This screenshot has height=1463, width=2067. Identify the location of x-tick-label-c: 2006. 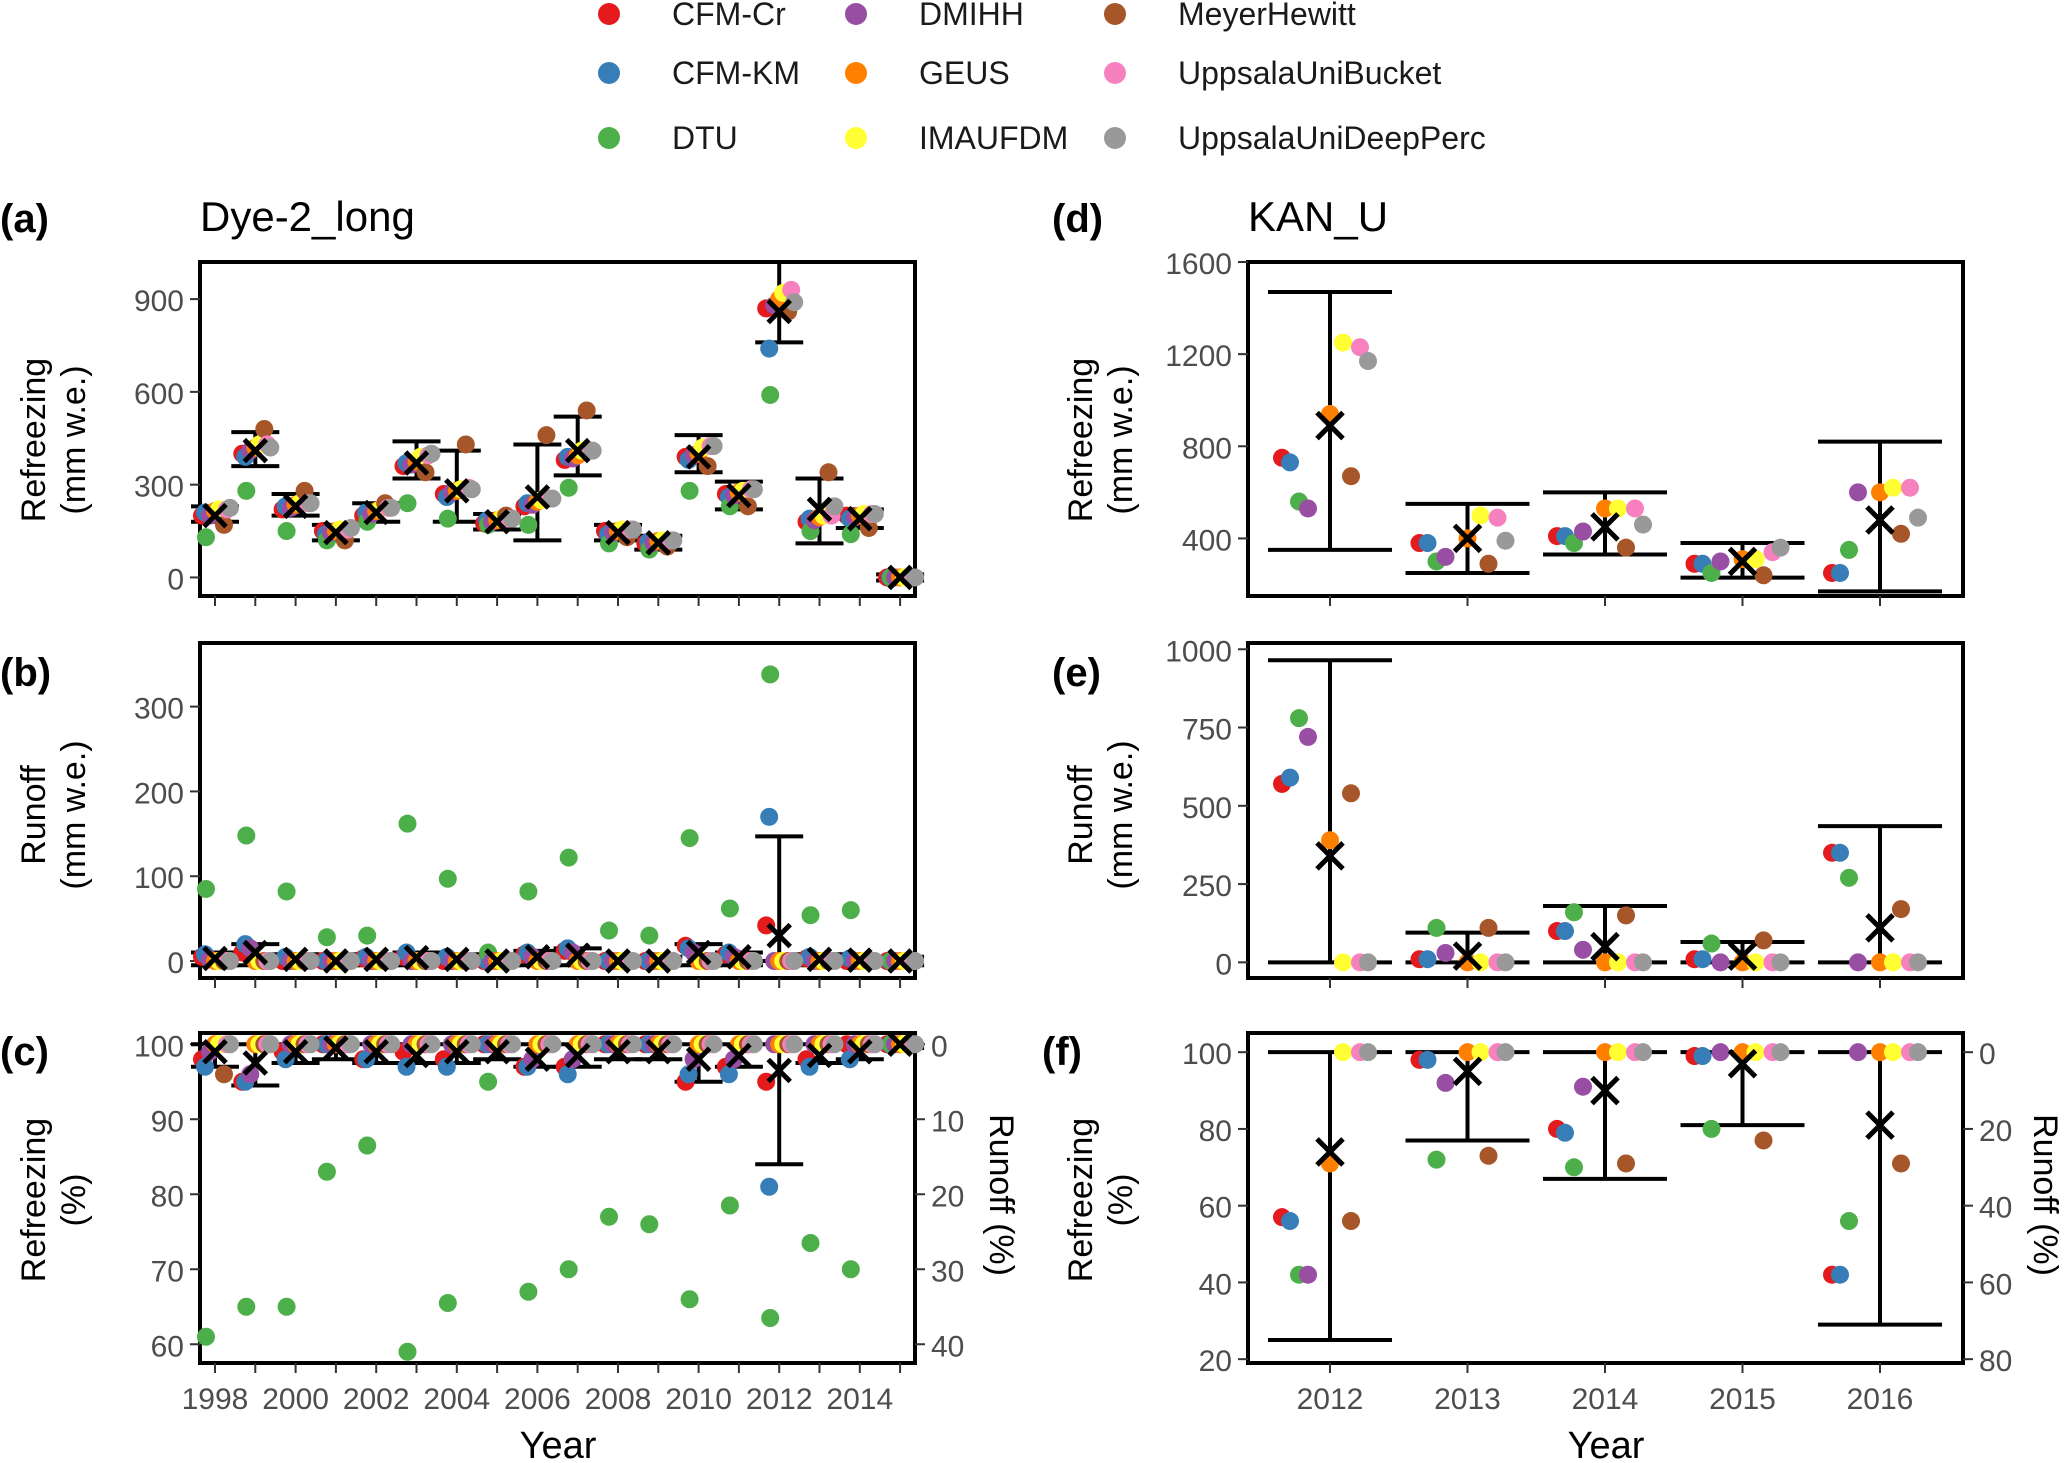
(537, 1399).